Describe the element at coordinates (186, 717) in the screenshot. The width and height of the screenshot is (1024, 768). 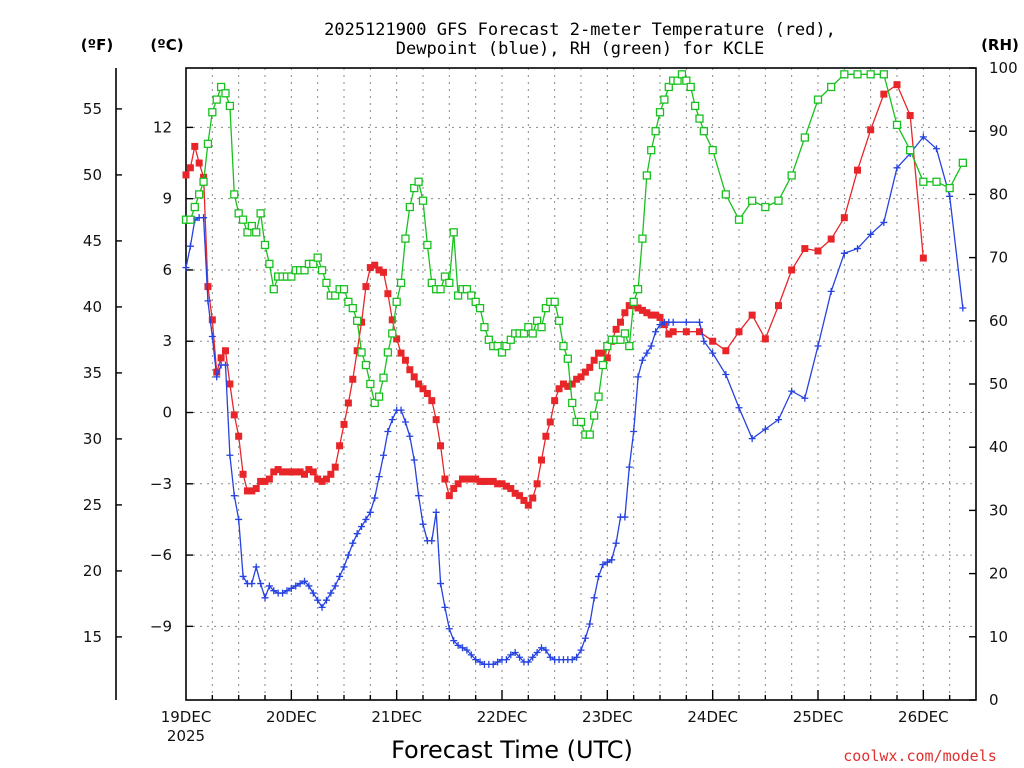
I see `x-tick-label: 19DEC` at that location.